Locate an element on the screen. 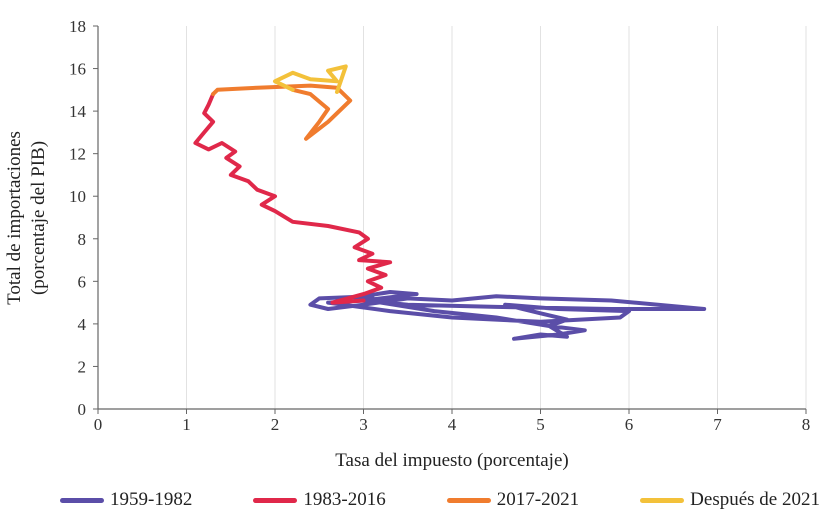  legend-swatch-1959-1982 is located at coordinates (82, 500).